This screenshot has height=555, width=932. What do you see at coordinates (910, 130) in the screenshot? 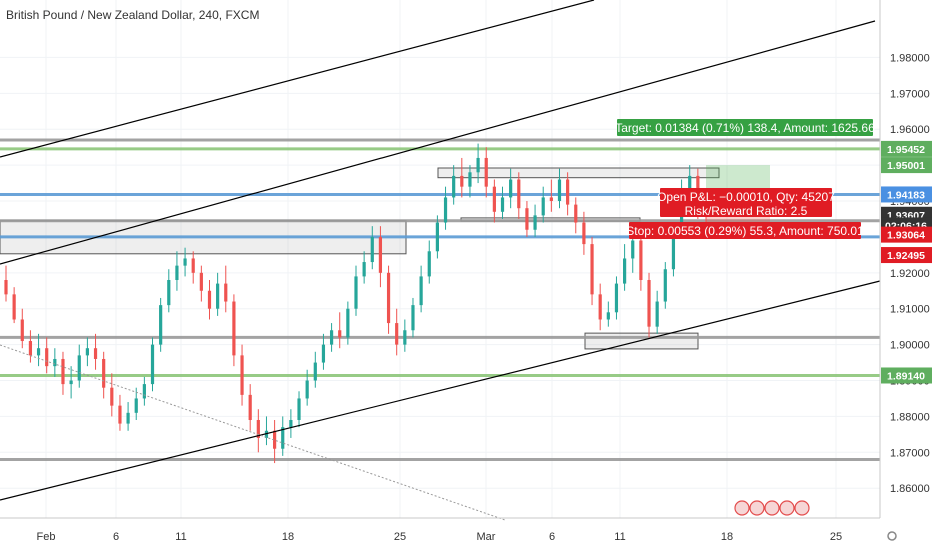
I see `price-tick-label: 1.96000` at bounding box center [910, 130].